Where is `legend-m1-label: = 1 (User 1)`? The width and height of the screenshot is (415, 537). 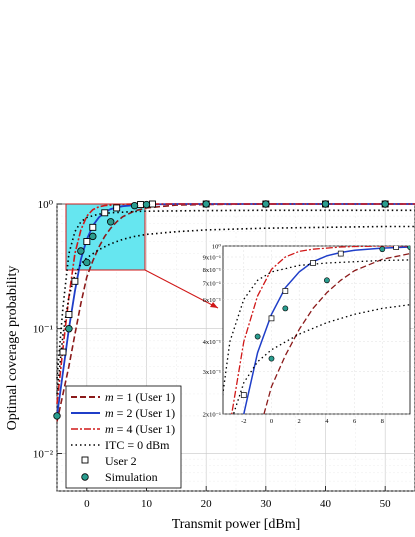 legend-m1-label: = 1 (User 1) is located at coordinates (144, 397).